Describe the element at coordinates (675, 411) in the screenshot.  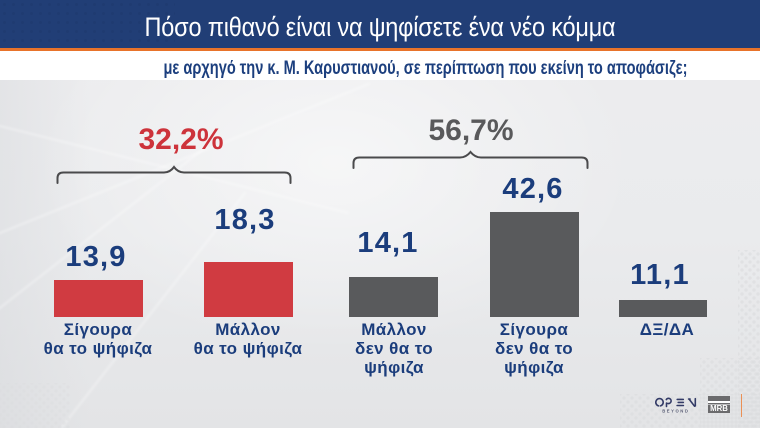
I see `svg-text: BEYOND` at that location.